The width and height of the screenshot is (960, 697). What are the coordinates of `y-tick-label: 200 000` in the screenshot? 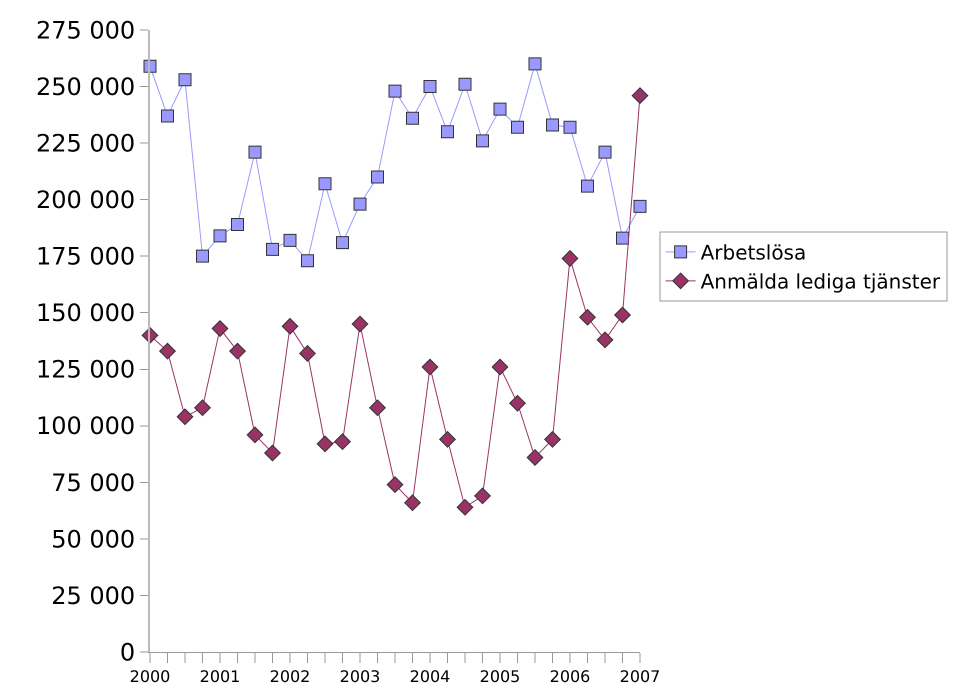 It's located at (86, 200).